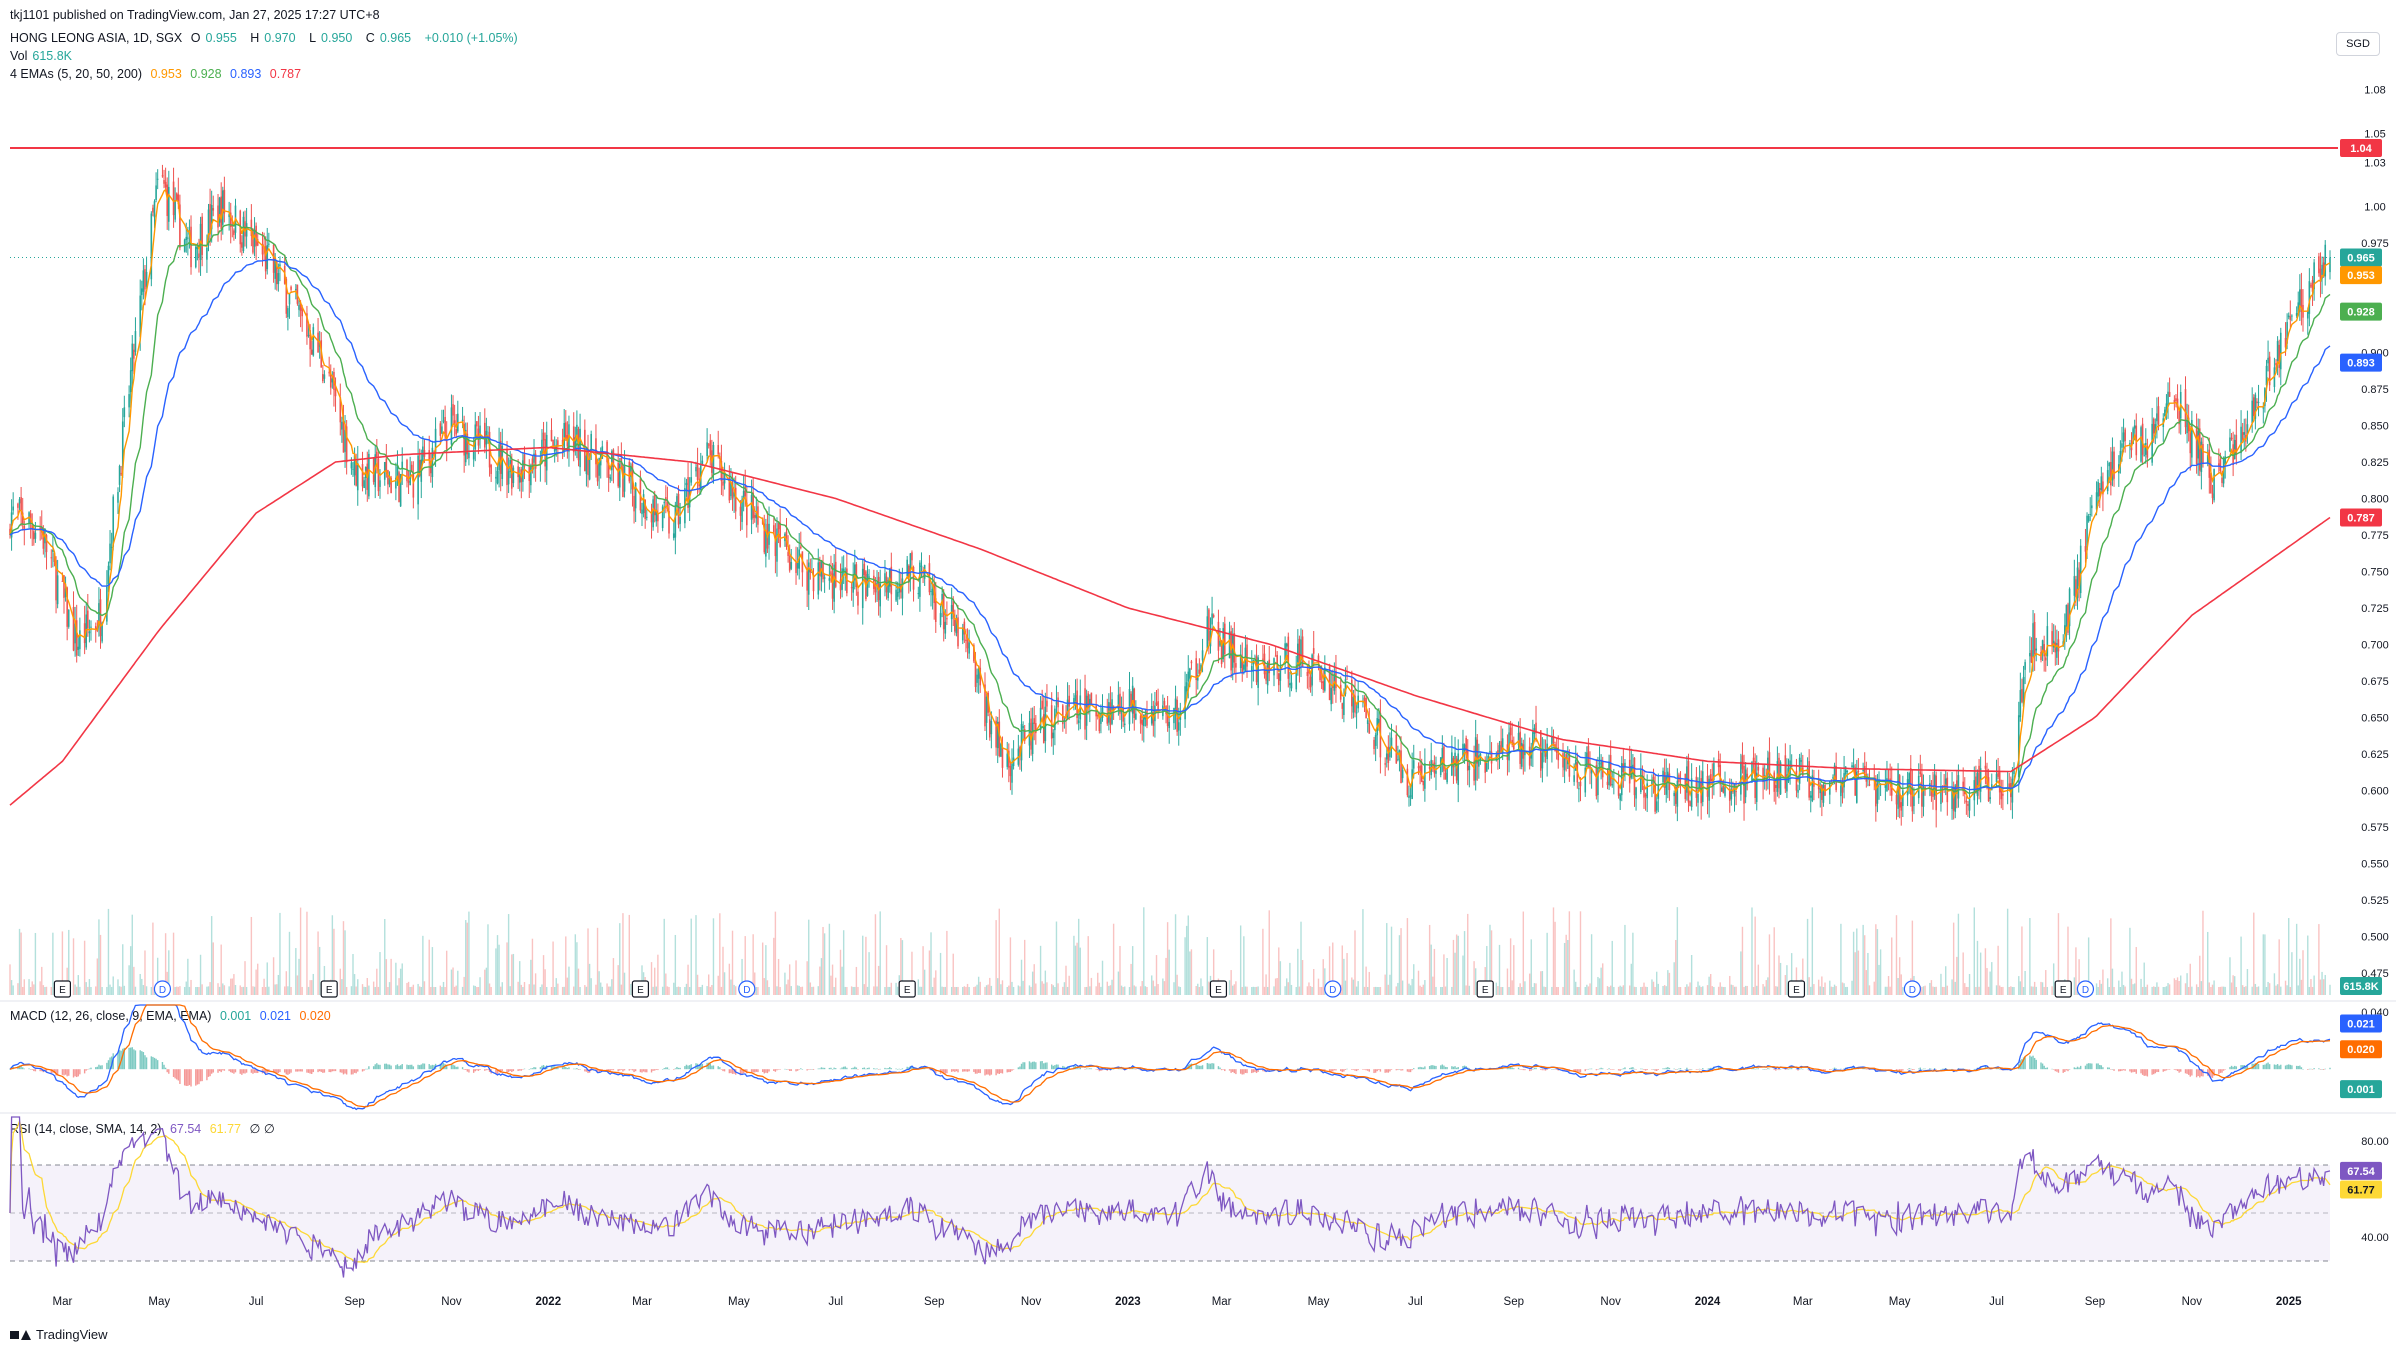  I want to click on event-marker-label: D, so click(2085, 990).